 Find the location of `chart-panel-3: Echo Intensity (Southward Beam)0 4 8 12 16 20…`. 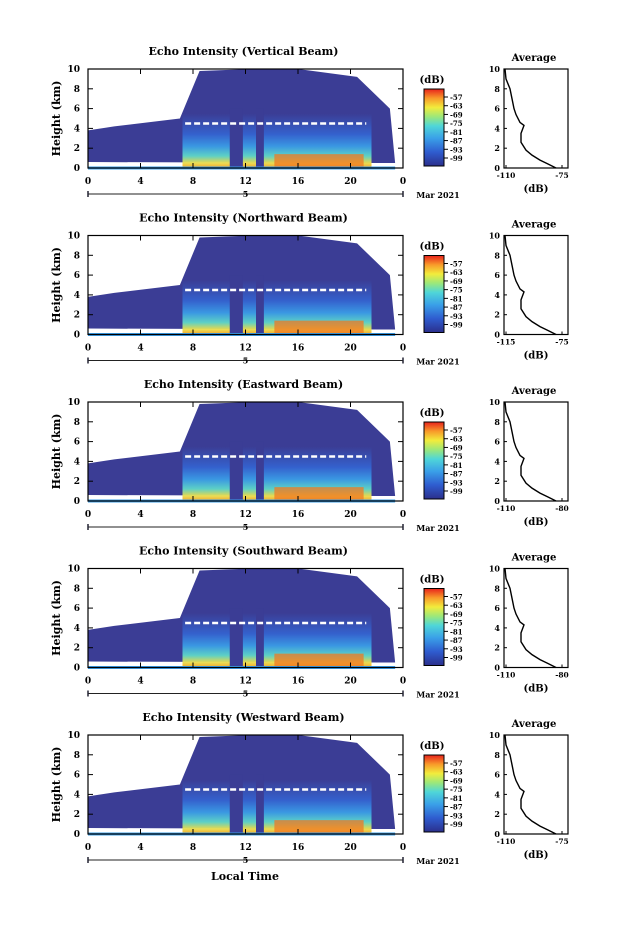

chart-panel-3: Echo Intensity (Southward Beam)0 4 8 12 16 20… is located at coordinates (309, 622).